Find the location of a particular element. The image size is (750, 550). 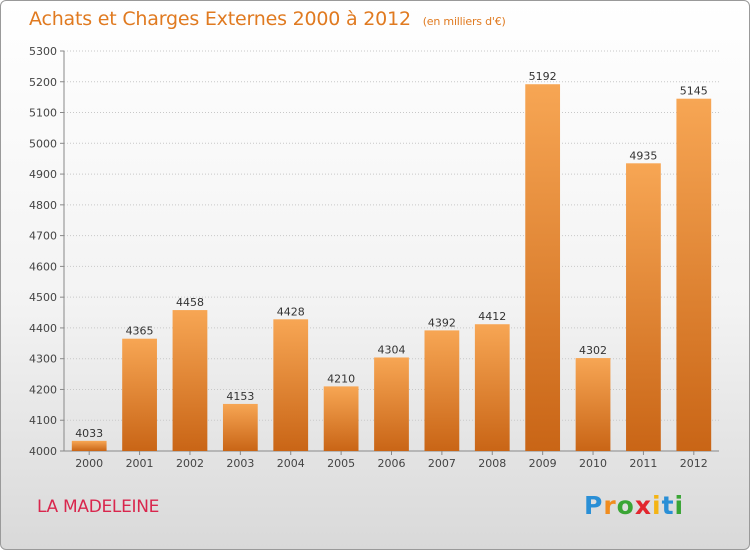

x-tick-label: 2012 is located at coordinates (694, 463).